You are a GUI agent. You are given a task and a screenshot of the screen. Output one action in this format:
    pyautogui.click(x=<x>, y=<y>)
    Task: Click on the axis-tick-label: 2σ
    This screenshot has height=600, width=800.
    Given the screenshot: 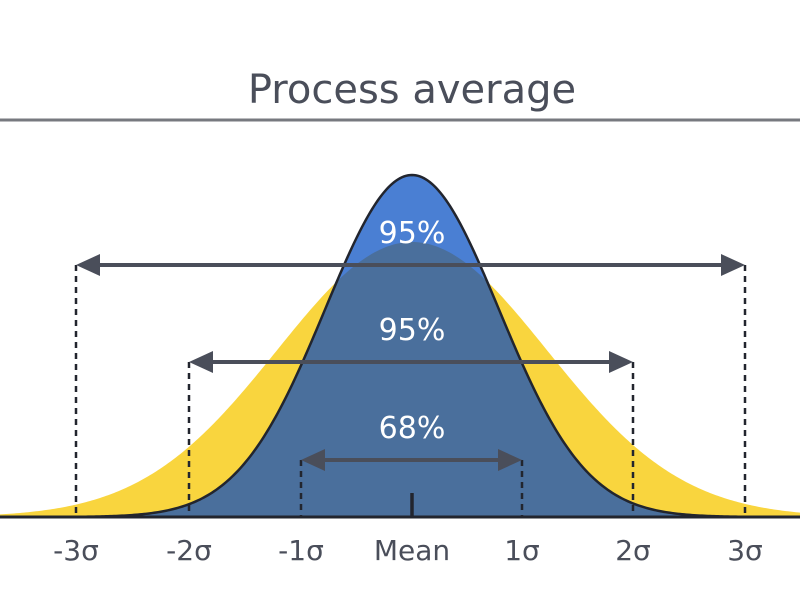 What is the action you would take?
    pyautogui.click(x=633, y=550)
    